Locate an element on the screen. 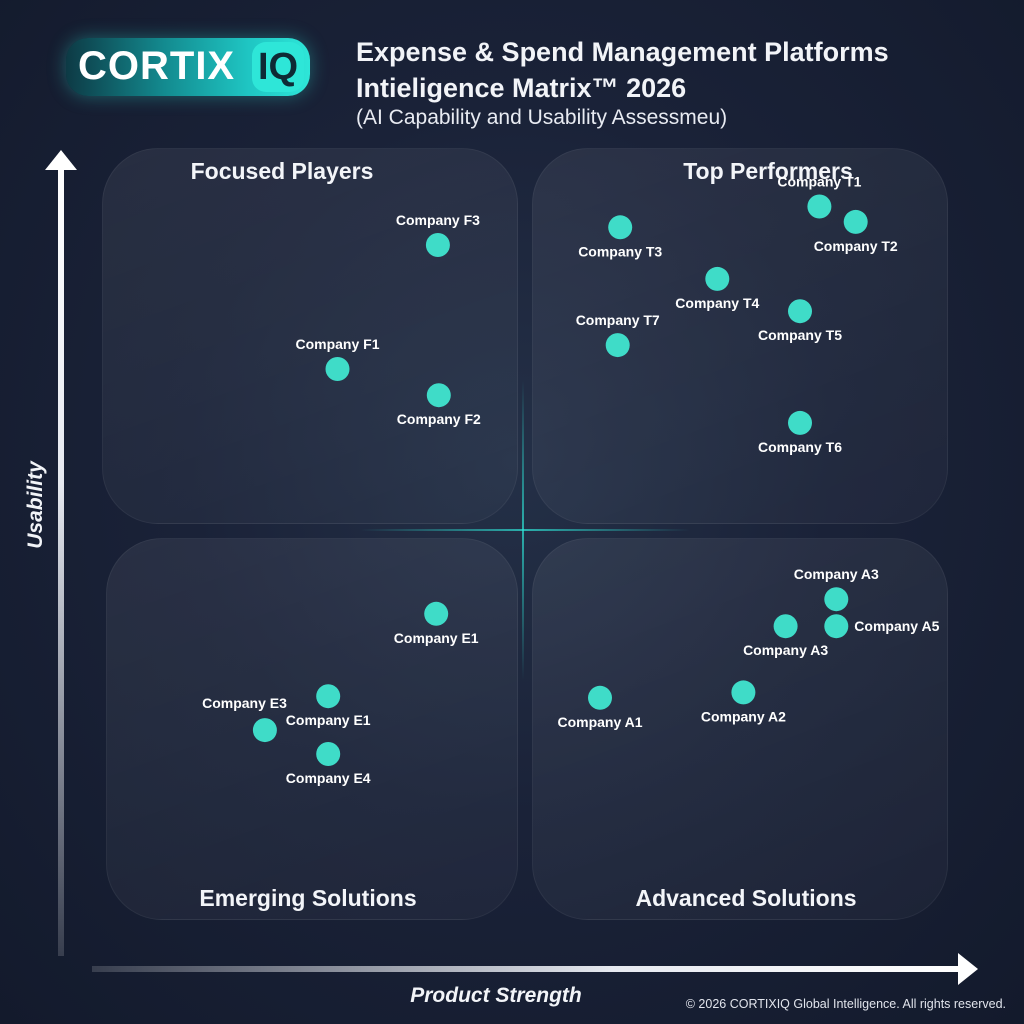 Image resolution: width=1024 pixels, height=1024 pixels. brand-badge: IQ is located at coordinates (278, 67).